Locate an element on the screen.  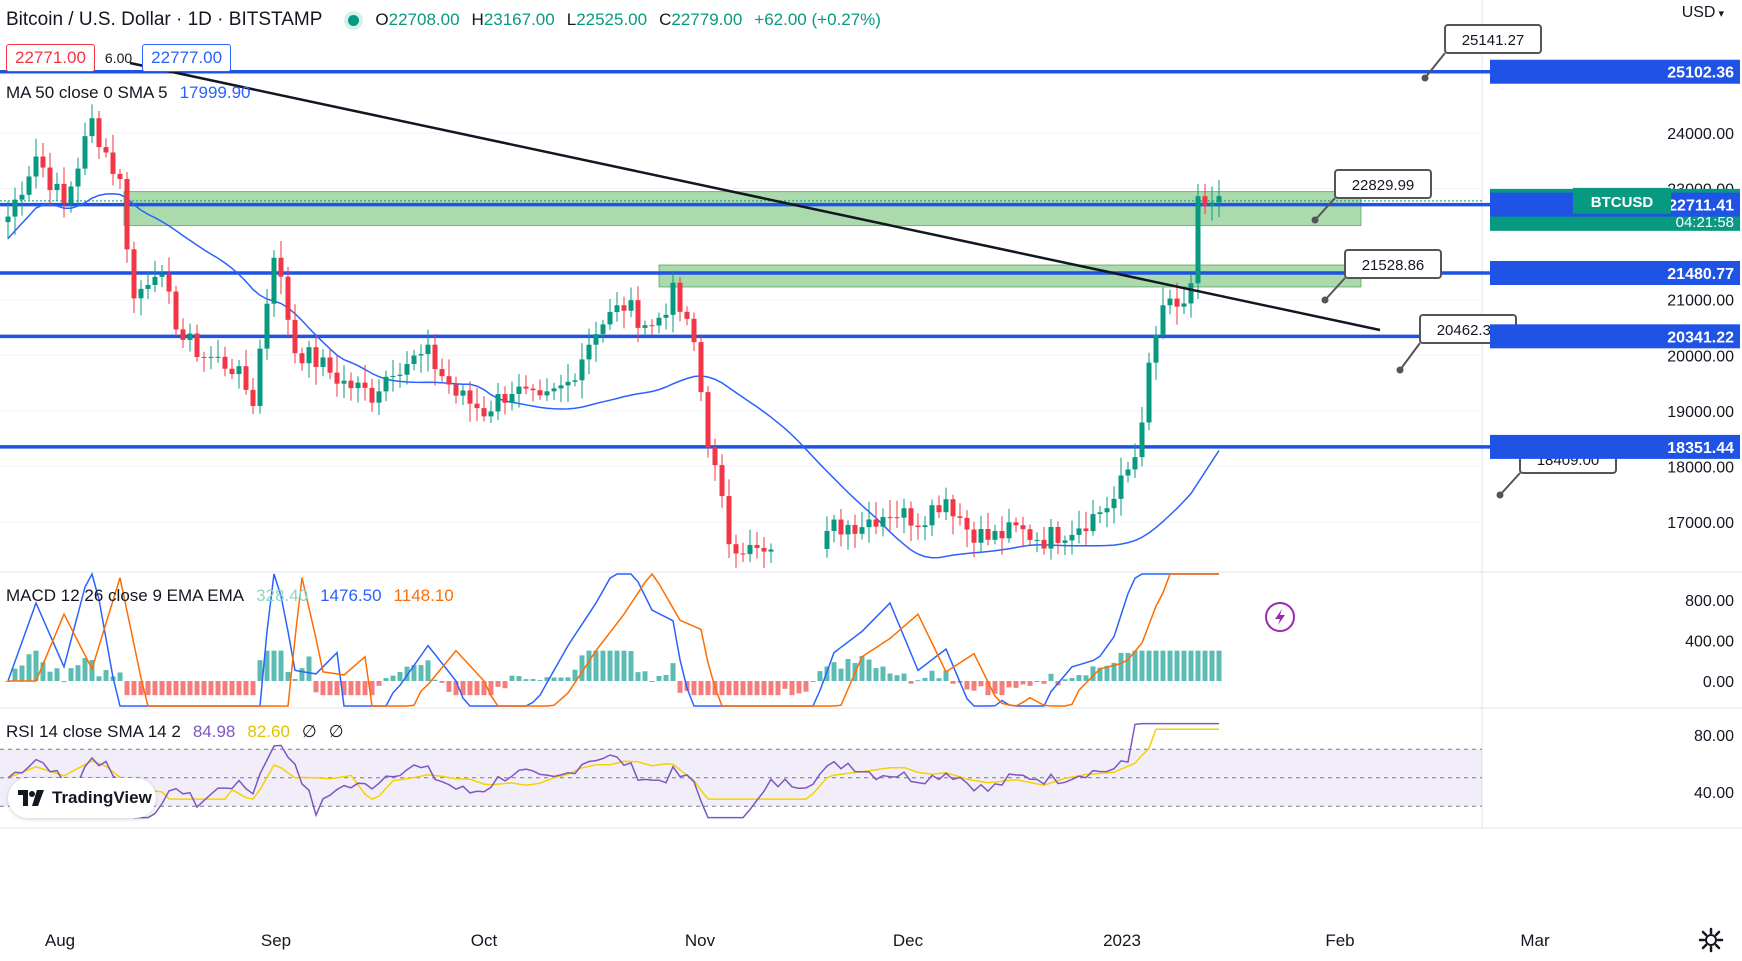
ma-legend-name: MA 50 close 0 SMA 5 is located at coordinates (87, 92).